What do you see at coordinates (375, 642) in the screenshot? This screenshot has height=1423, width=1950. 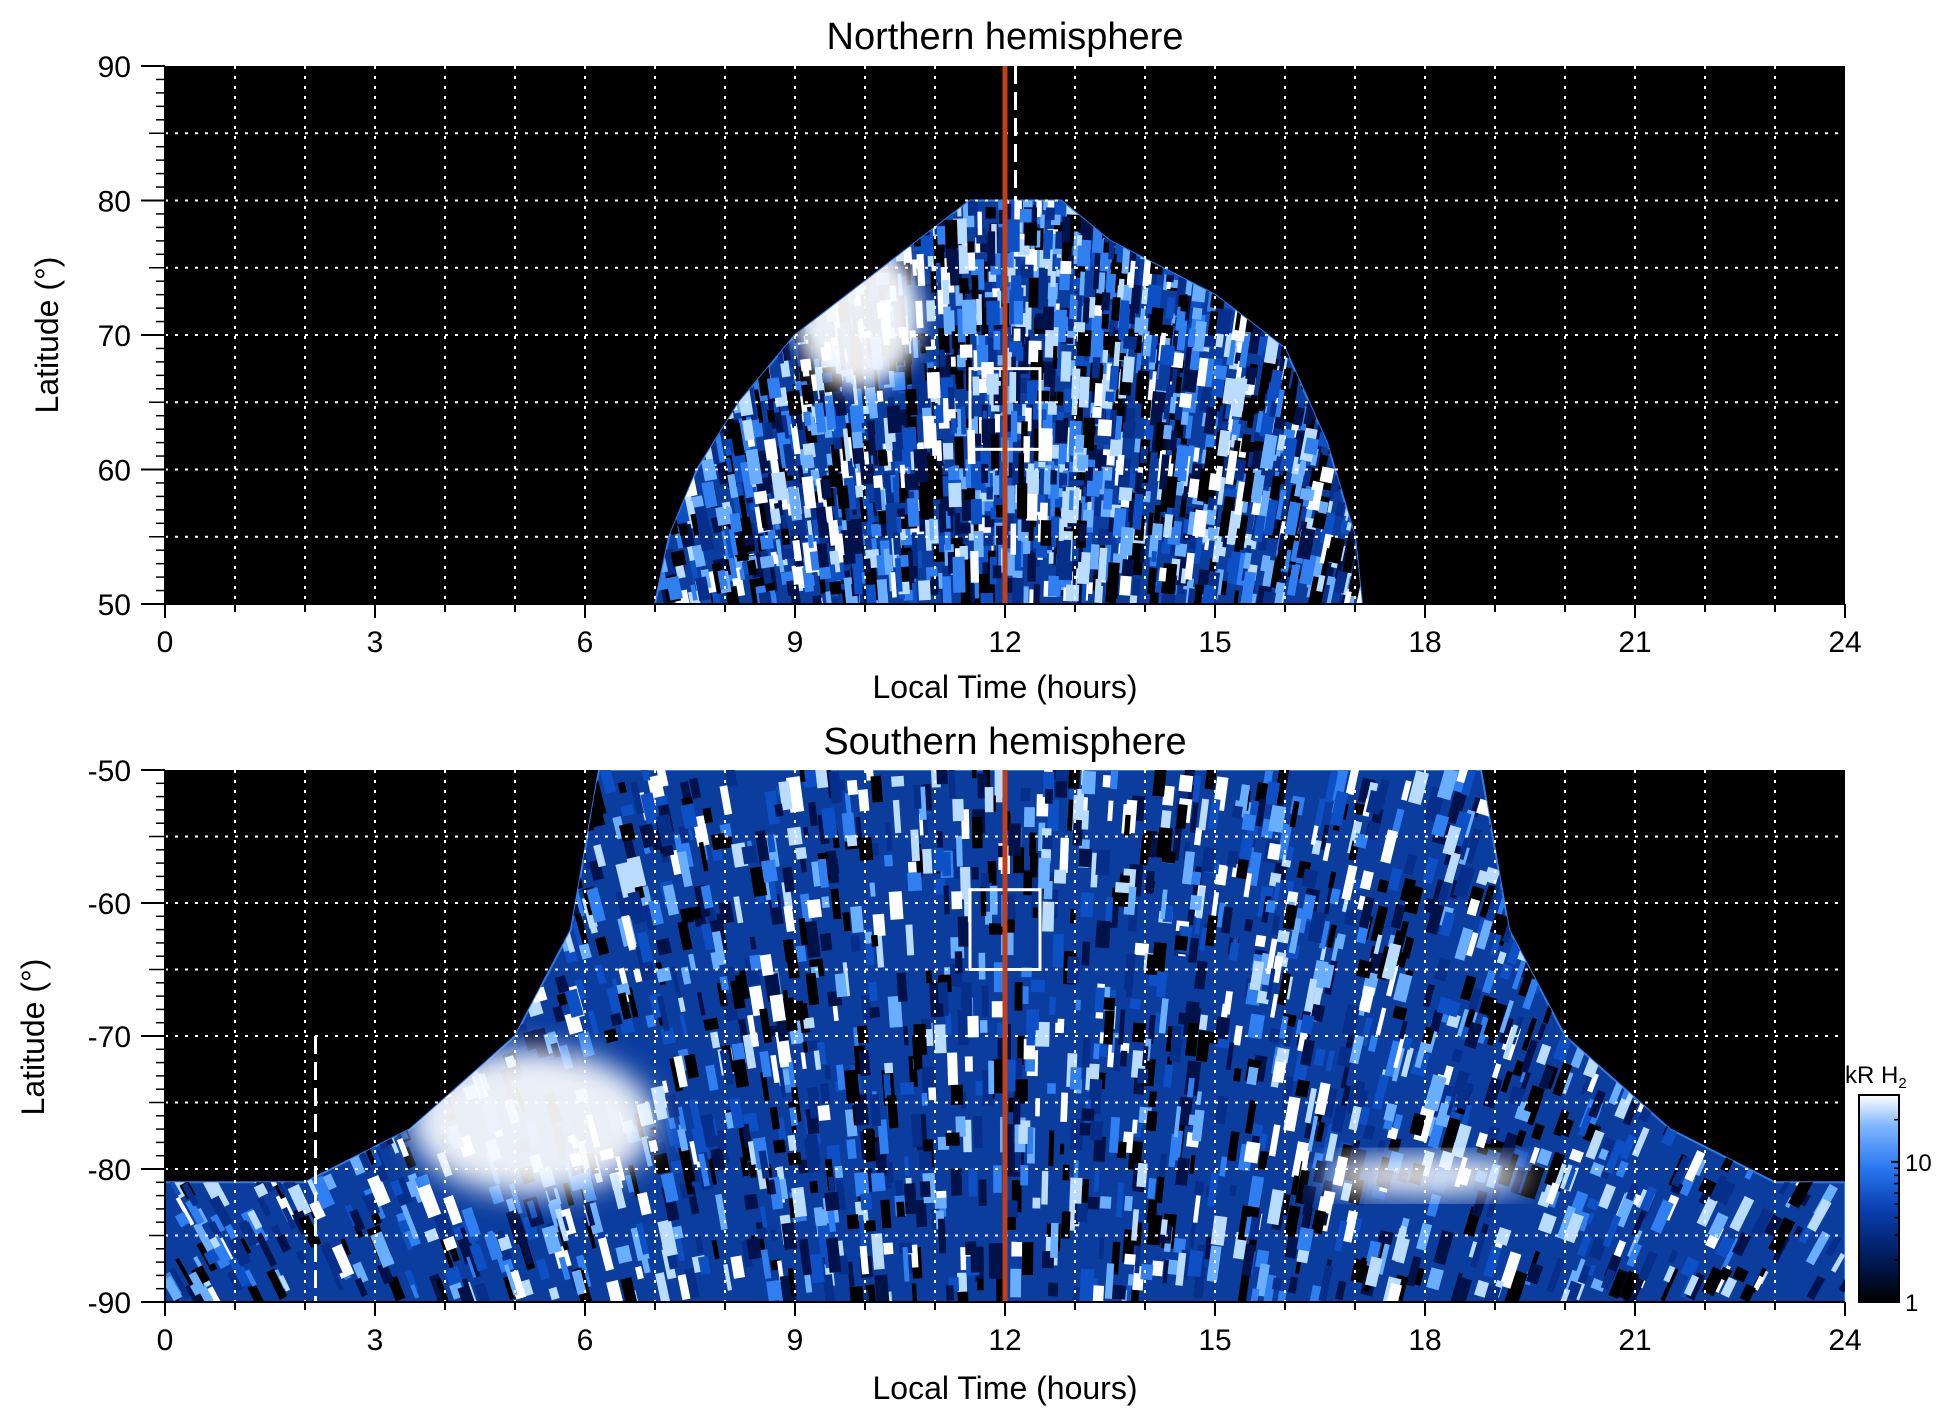 I see `x-tick-label: 3` at bounding box center [375, 642].